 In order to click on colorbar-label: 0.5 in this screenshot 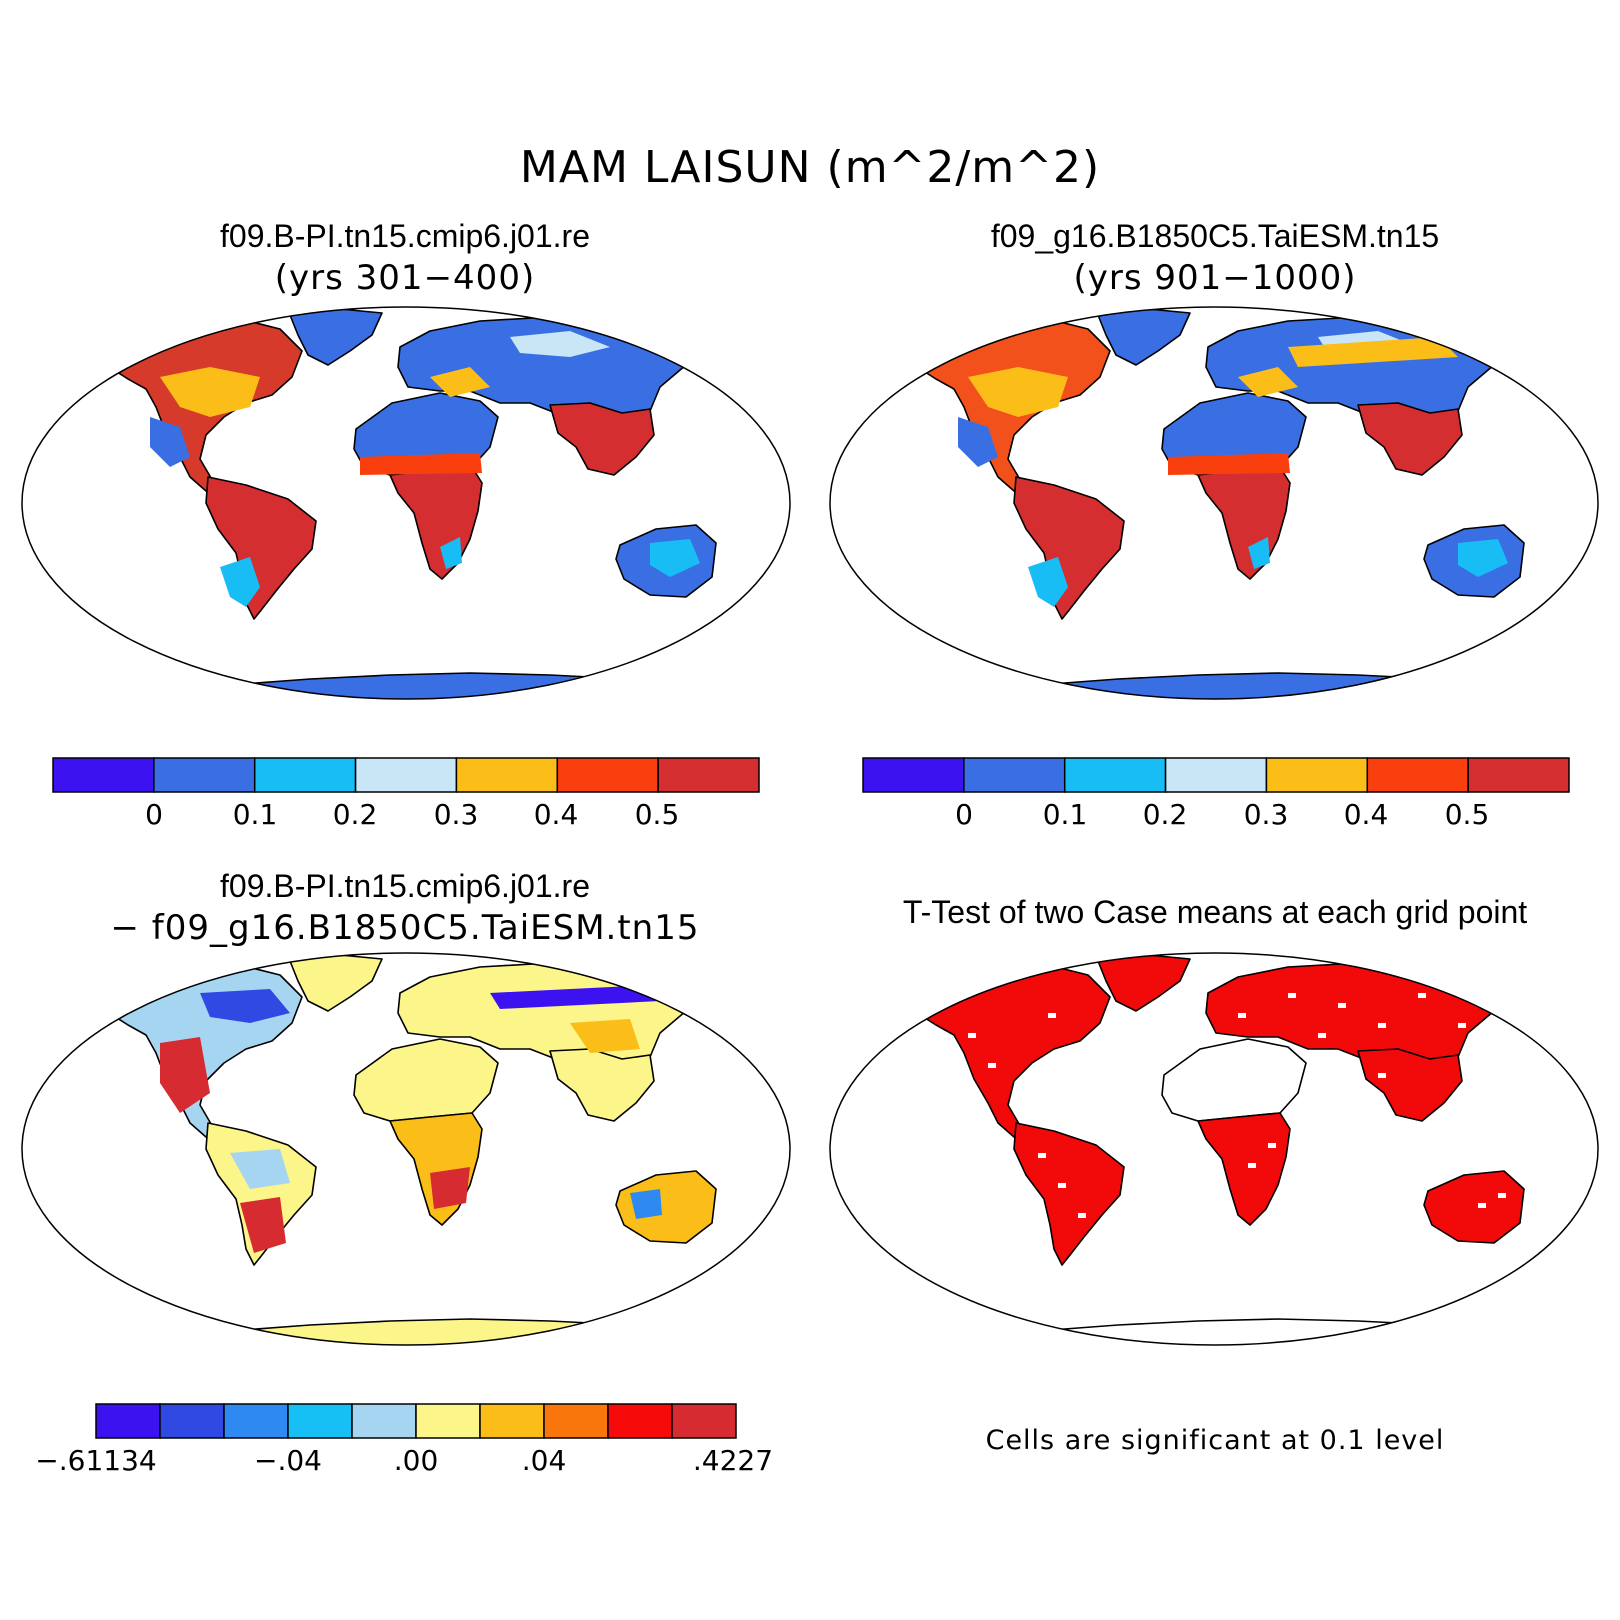, I will do `click(657, 814)`.